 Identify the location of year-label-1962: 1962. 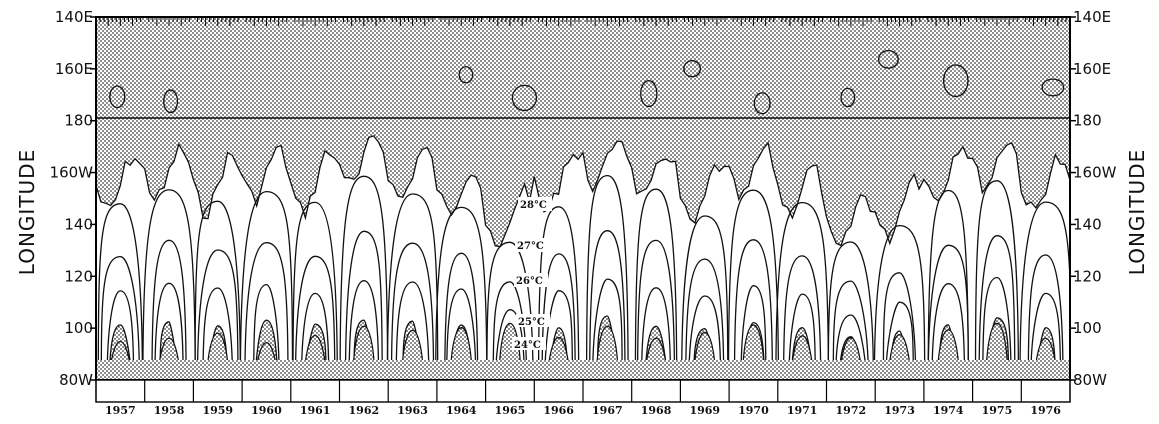
(364, 410).